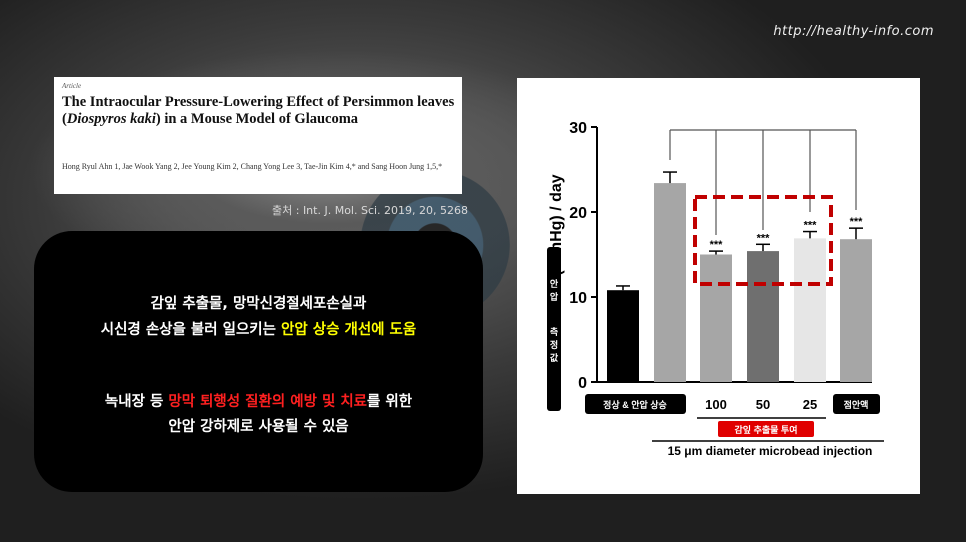  What do you see at coordinates (554, 329) in the screenshot?
I see `y-side-label: 안압 측정값` at bounding box center [554, 329].